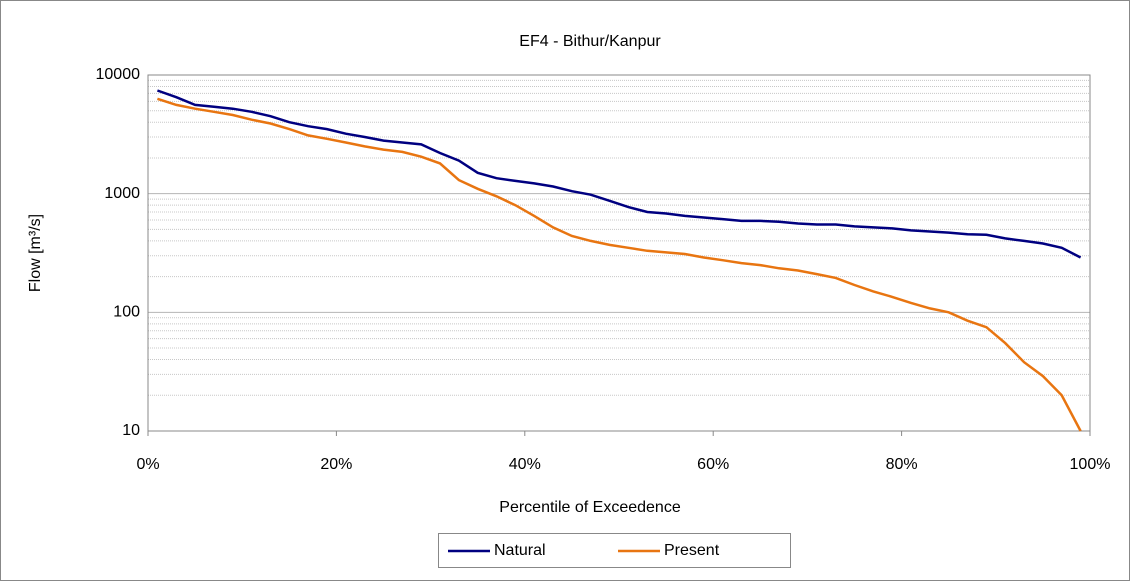  I want to click on x-tick-label: 20%, so click(336, 464).